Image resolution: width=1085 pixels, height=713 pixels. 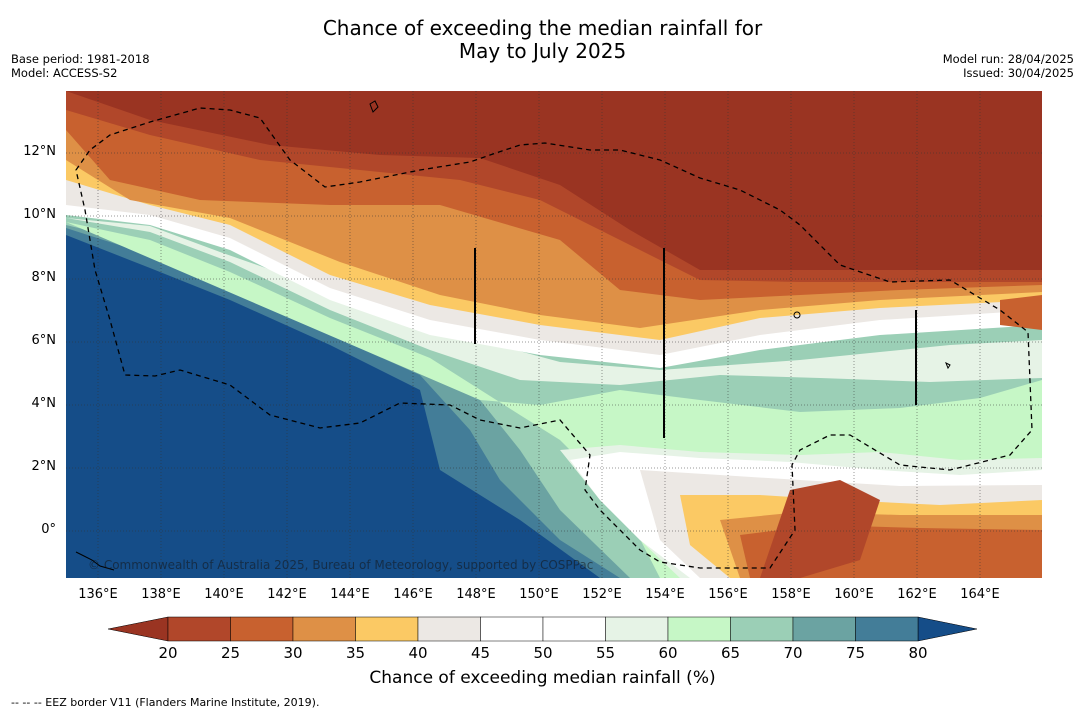 What do you see at coordinates (793, 653) in the screenshot?
I see `colorbar-label-70: 70` at bounding box center [793, 653].